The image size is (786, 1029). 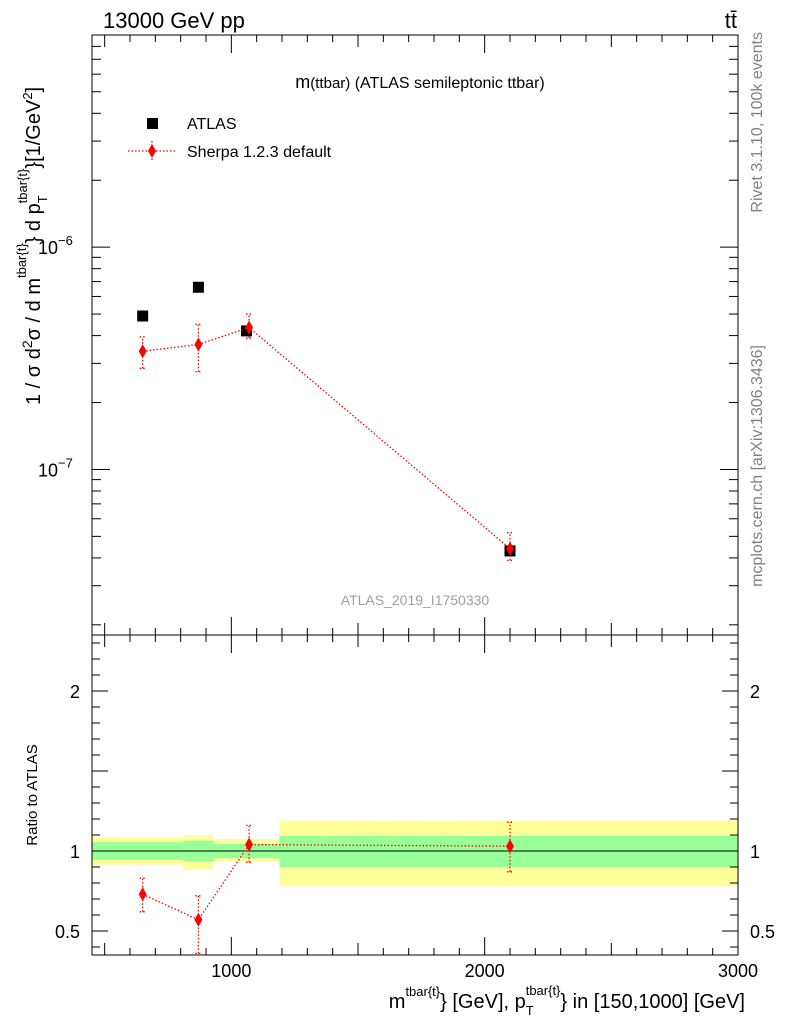 I want to click on xlabel-sub-1: T, so click(x=530, y=1010).